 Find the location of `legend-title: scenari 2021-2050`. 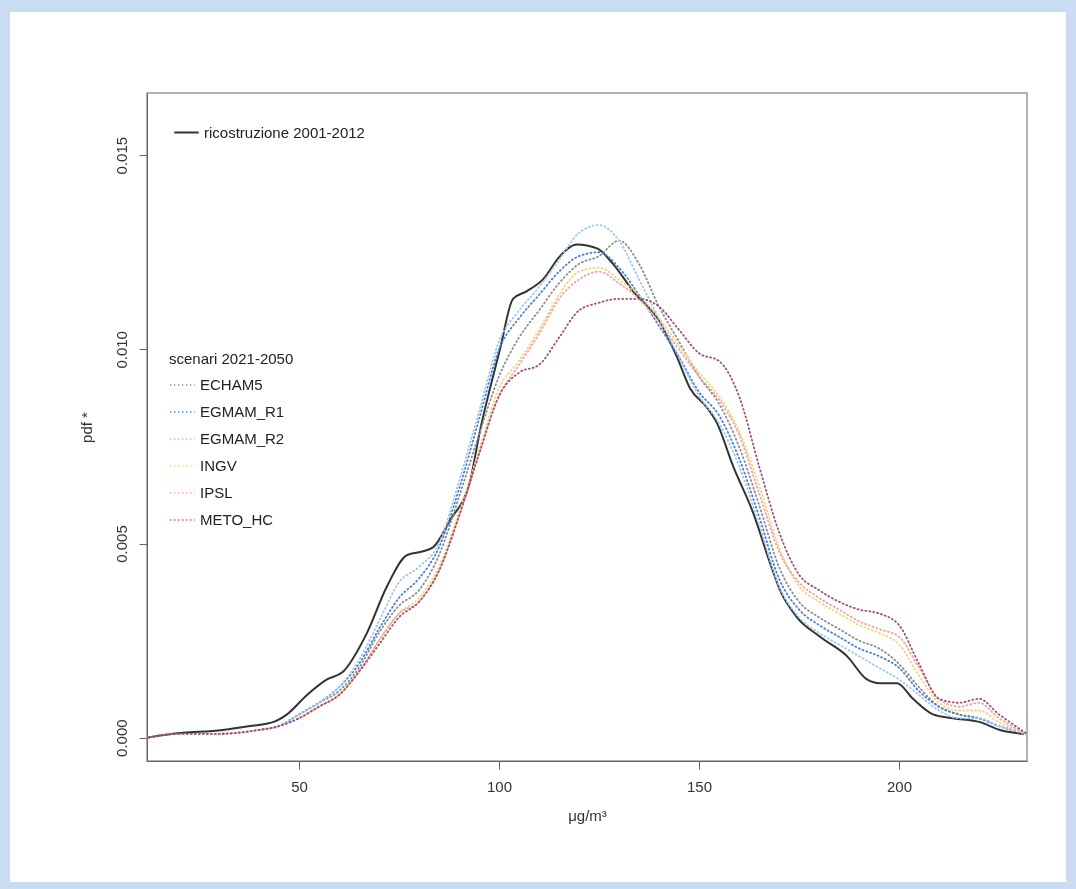

legend-title: scenari 2021-2050 is located at coordinates (231, 358).